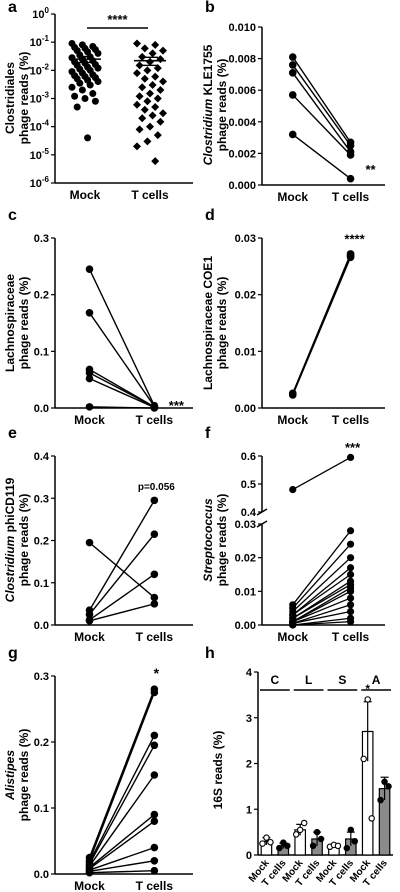 This screenshot has width=400, height=892. I want to click on y-tick-exponent: -5, so click(46, 151).